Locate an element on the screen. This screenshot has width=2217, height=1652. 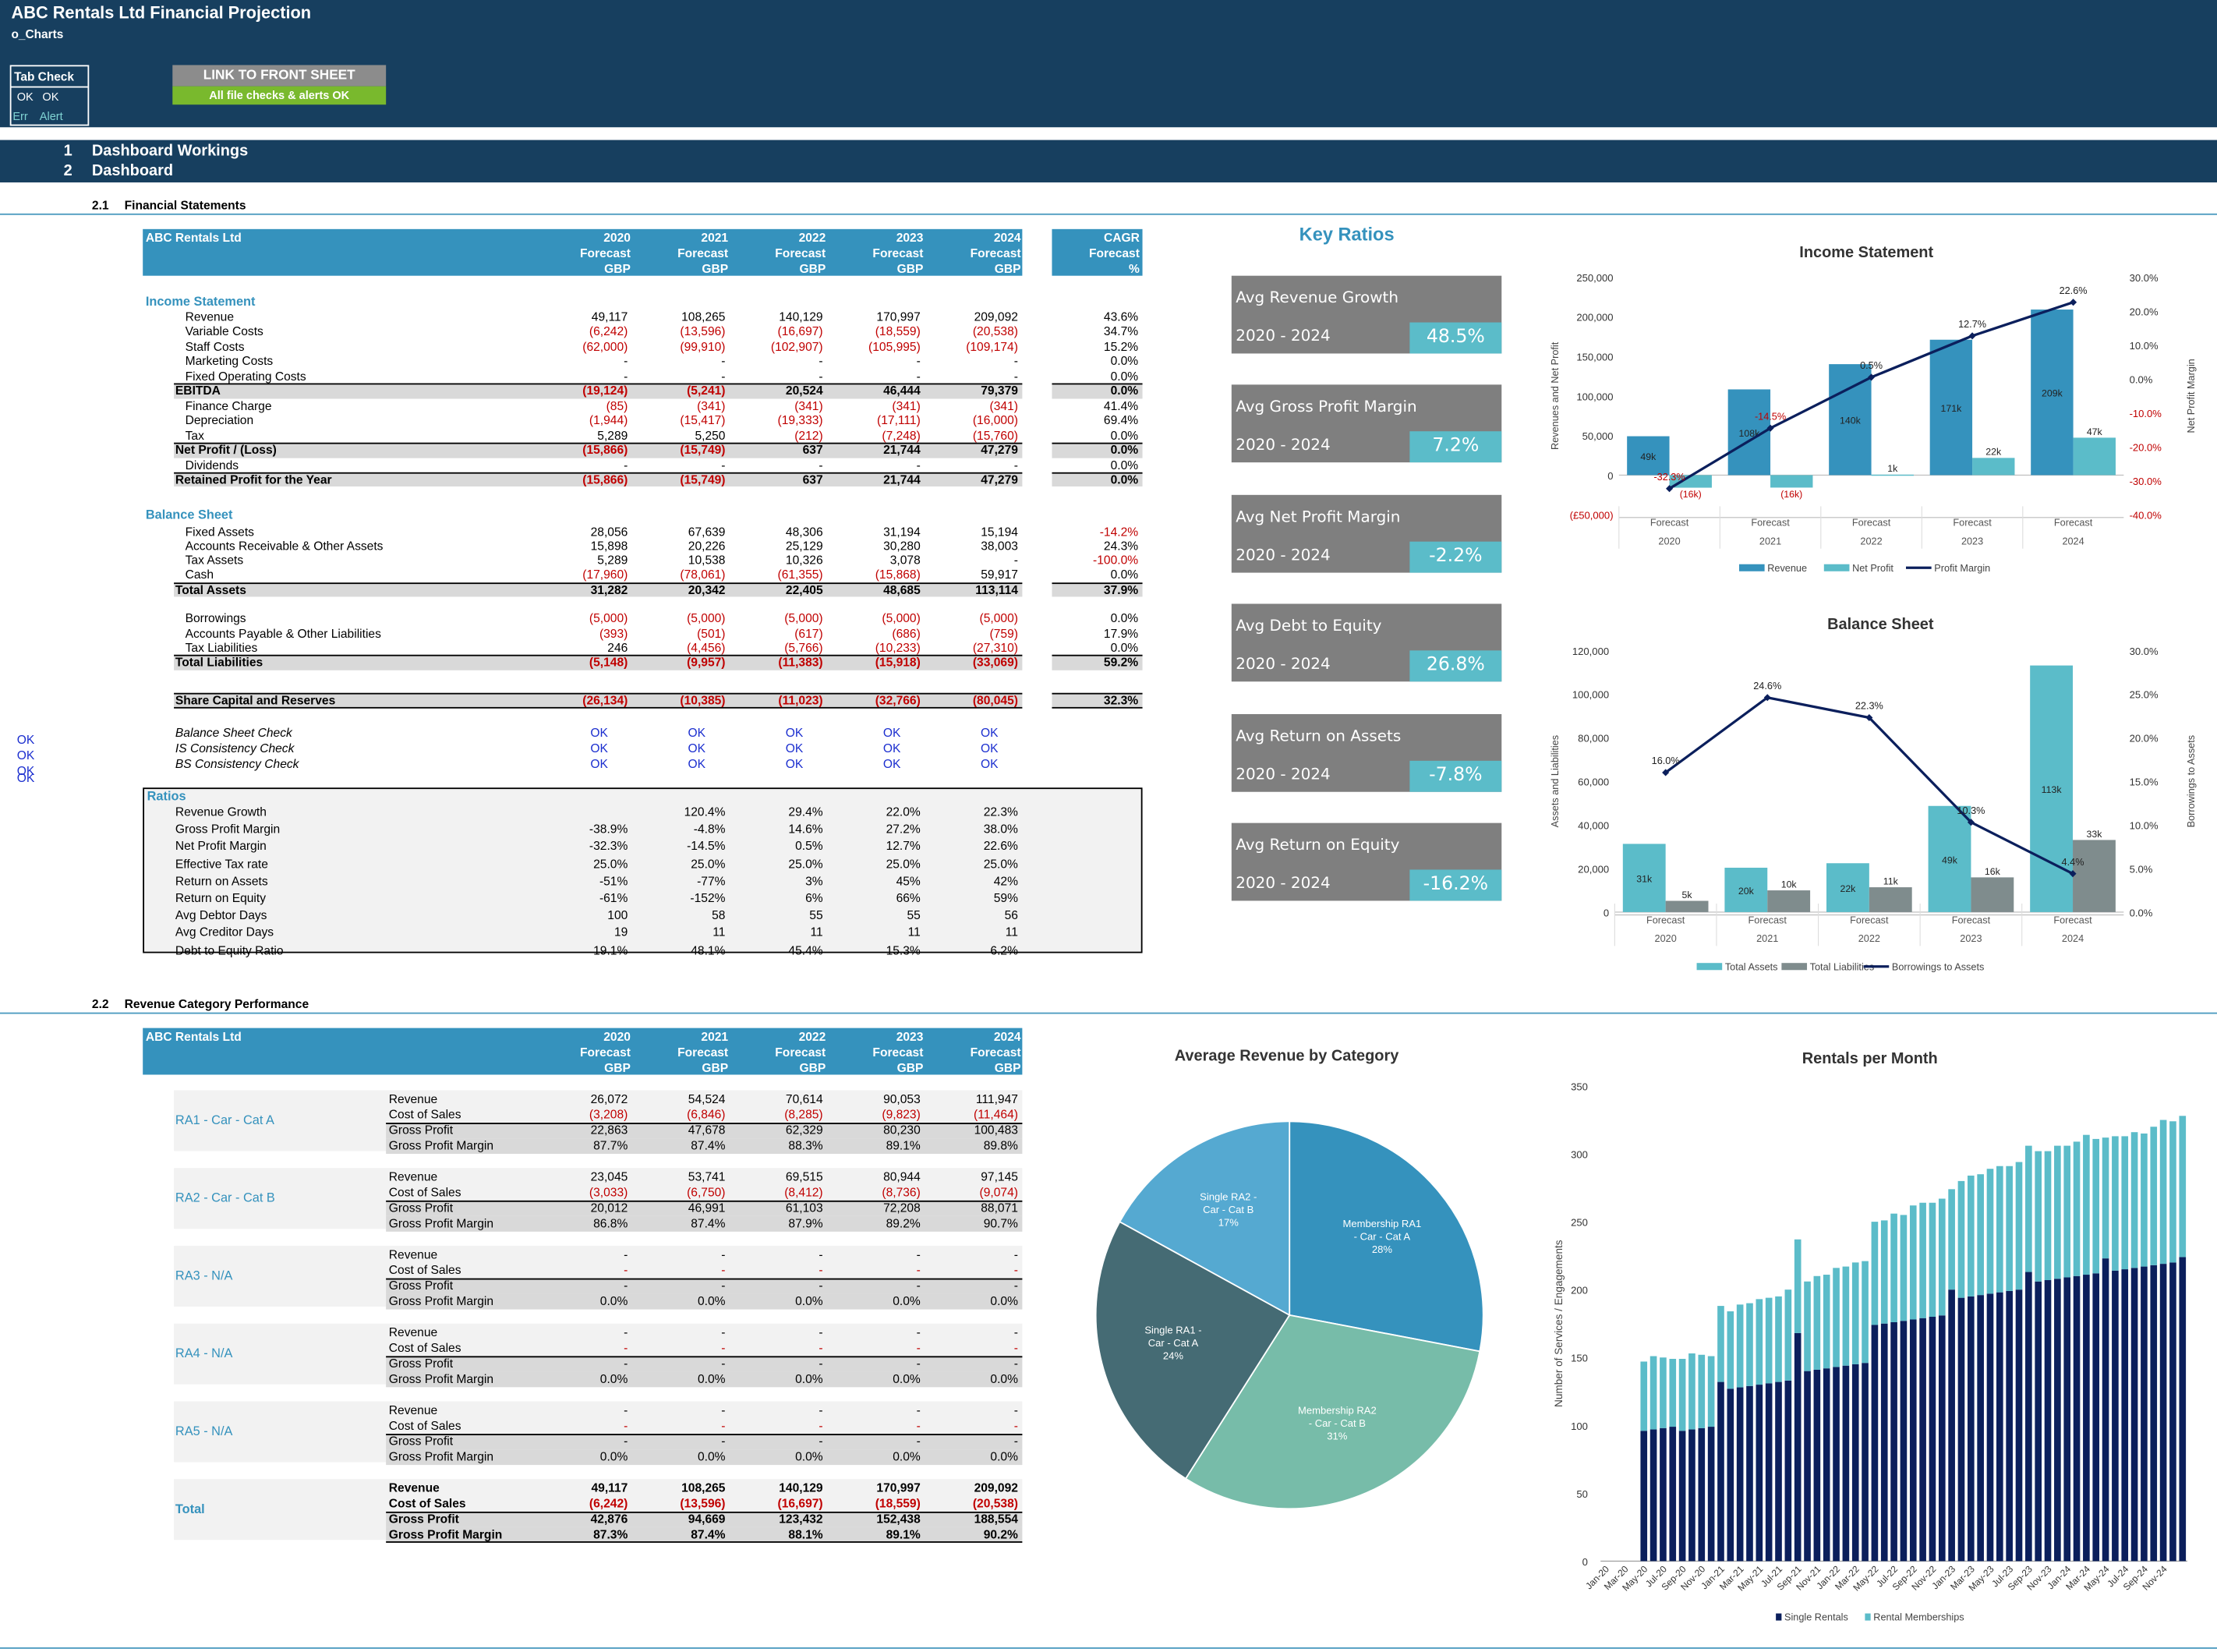
category-label: 2022 is located at coordinates (1869, 938).